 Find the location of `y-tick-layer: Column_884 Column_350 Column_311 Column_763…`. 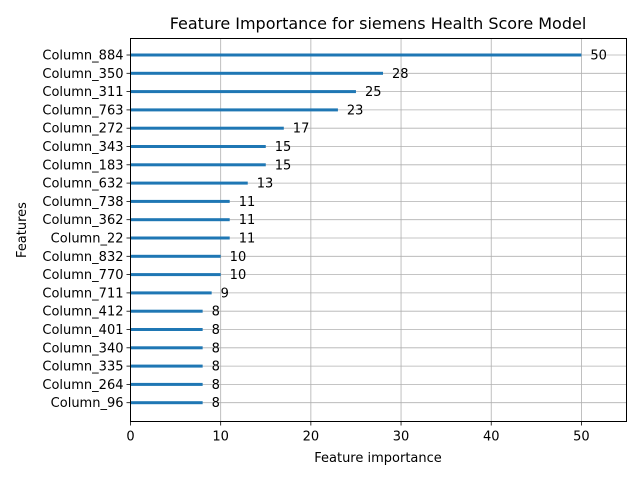

y-tick-layer: Column_884 Column_350 Column_311 Column_763… is located at coordinates (86, 230).